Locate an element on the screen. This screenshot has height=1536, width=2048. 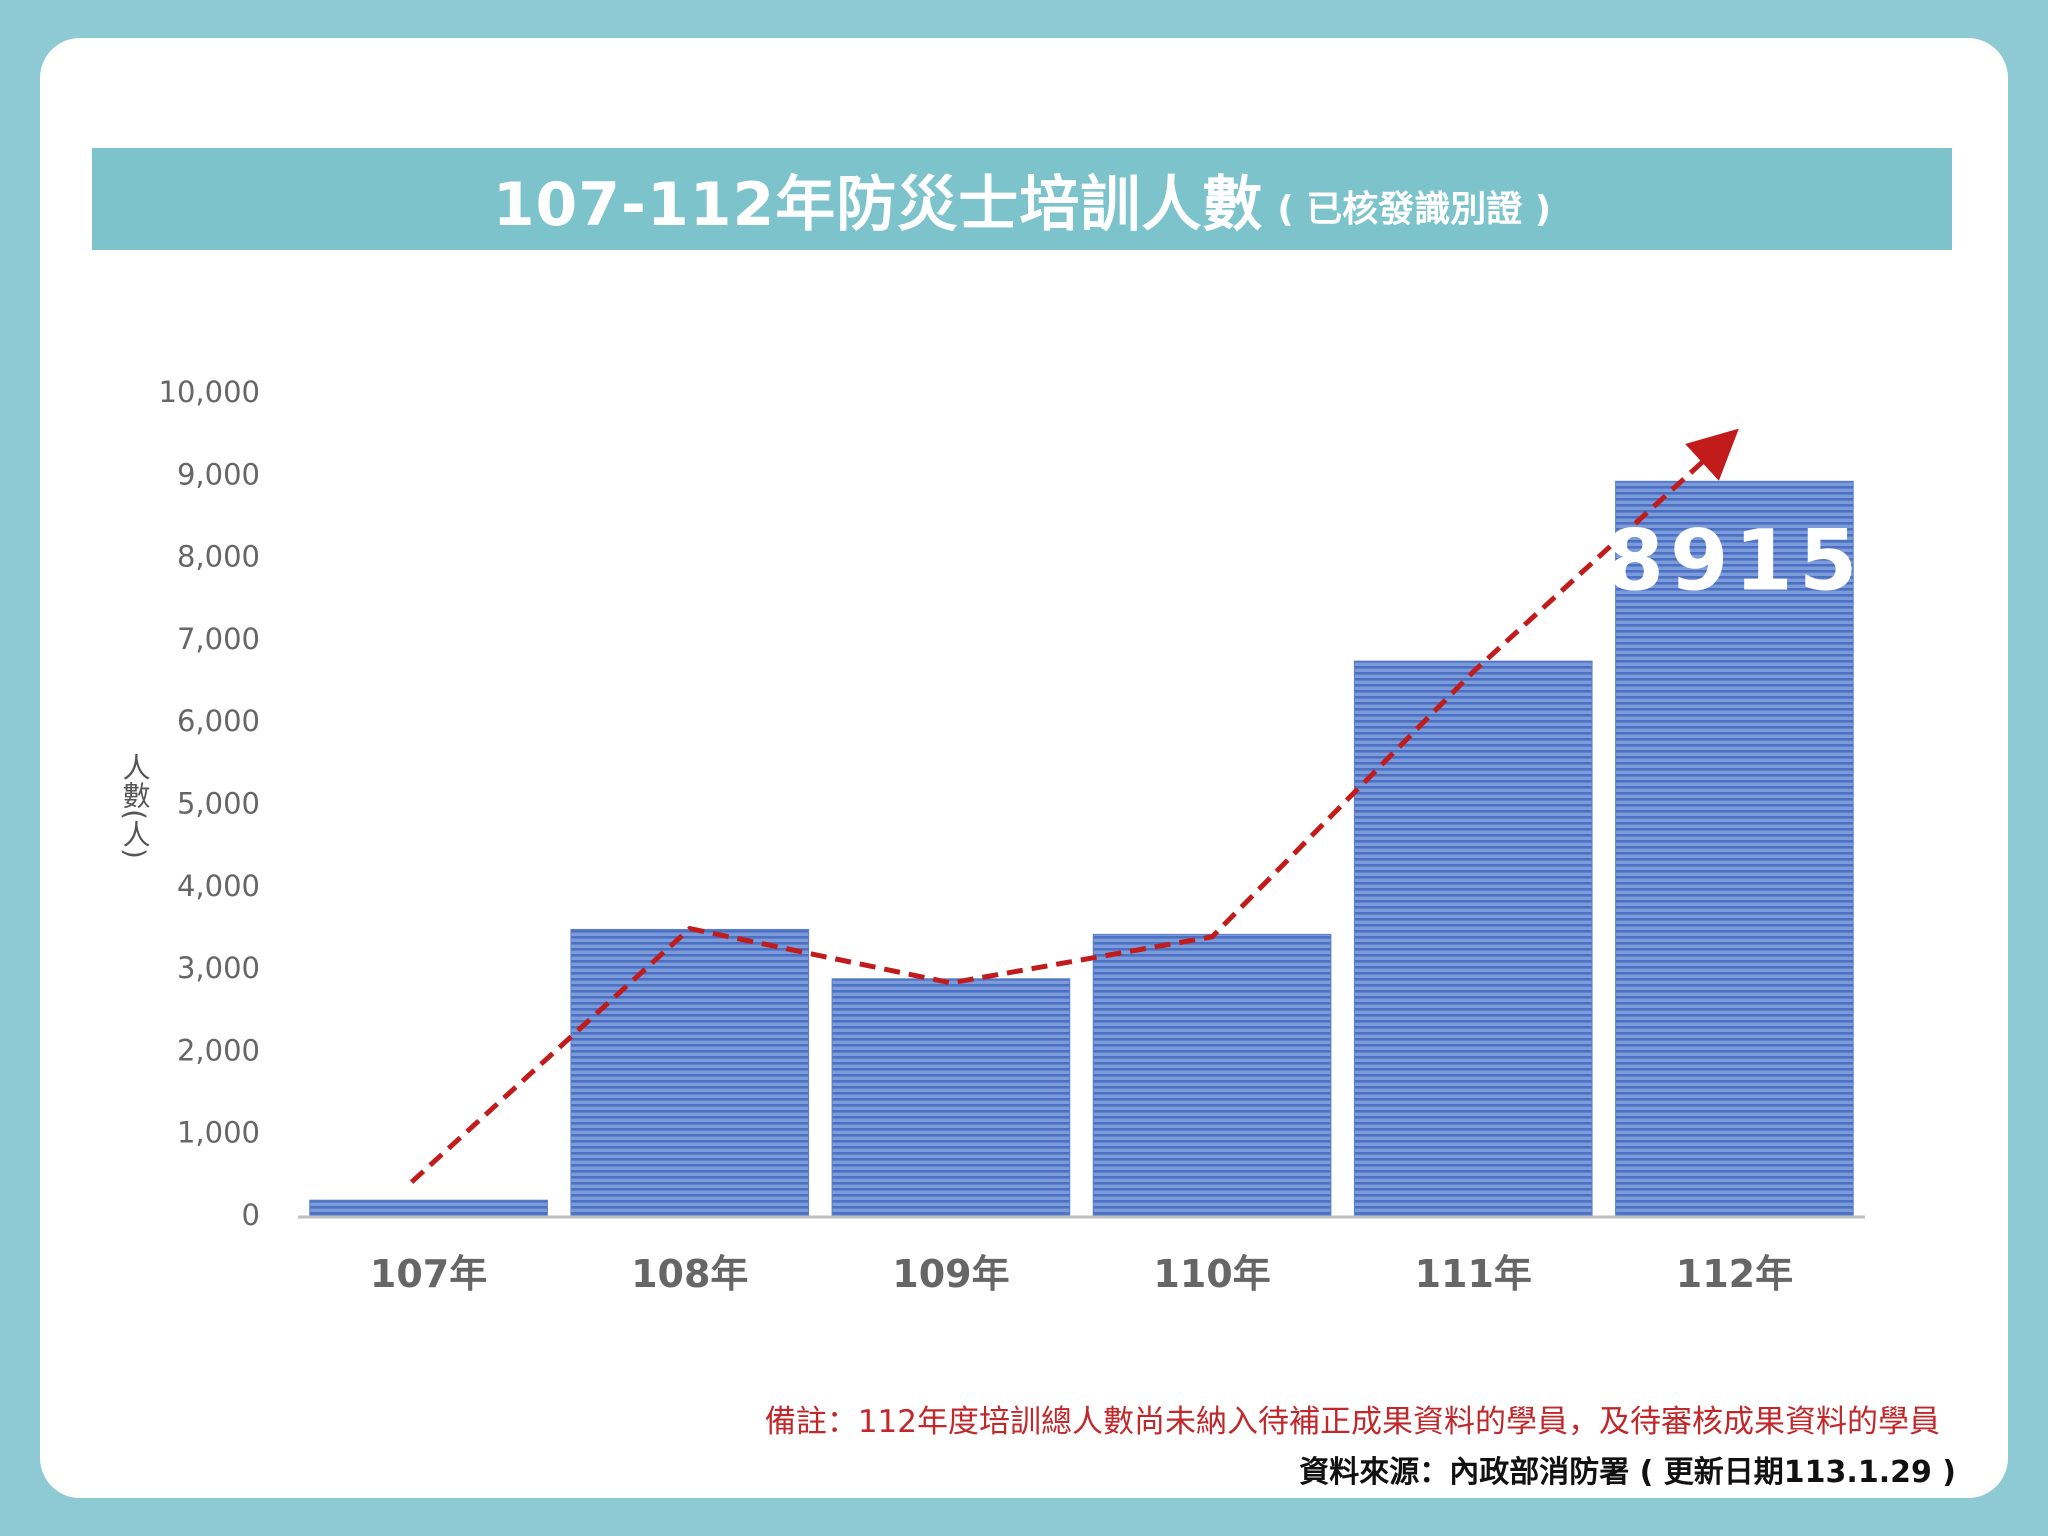
y-tick-label: 6,000 is located at coordinates (218, 721).